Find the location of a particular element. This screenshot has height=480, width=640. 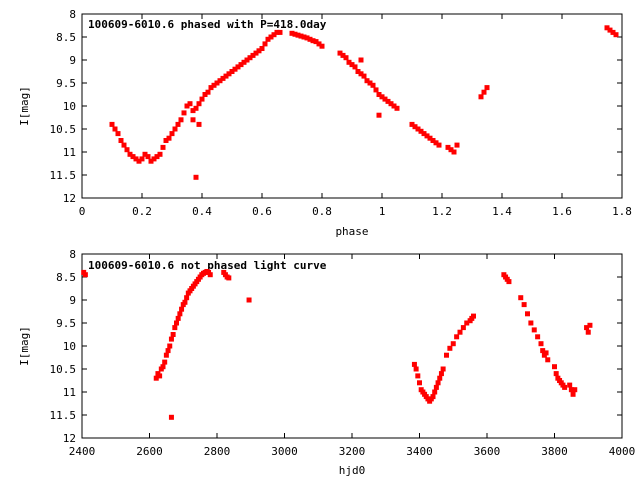

x-tick-label: 1.8 is located at coordinates (622, 211).